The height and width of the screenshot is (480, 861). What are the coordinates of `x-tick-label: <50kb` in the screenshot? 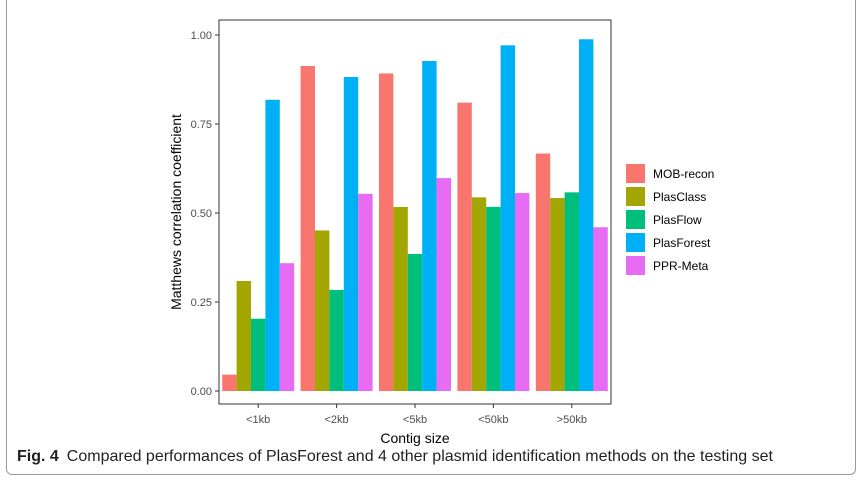 It's located at (493, 420).